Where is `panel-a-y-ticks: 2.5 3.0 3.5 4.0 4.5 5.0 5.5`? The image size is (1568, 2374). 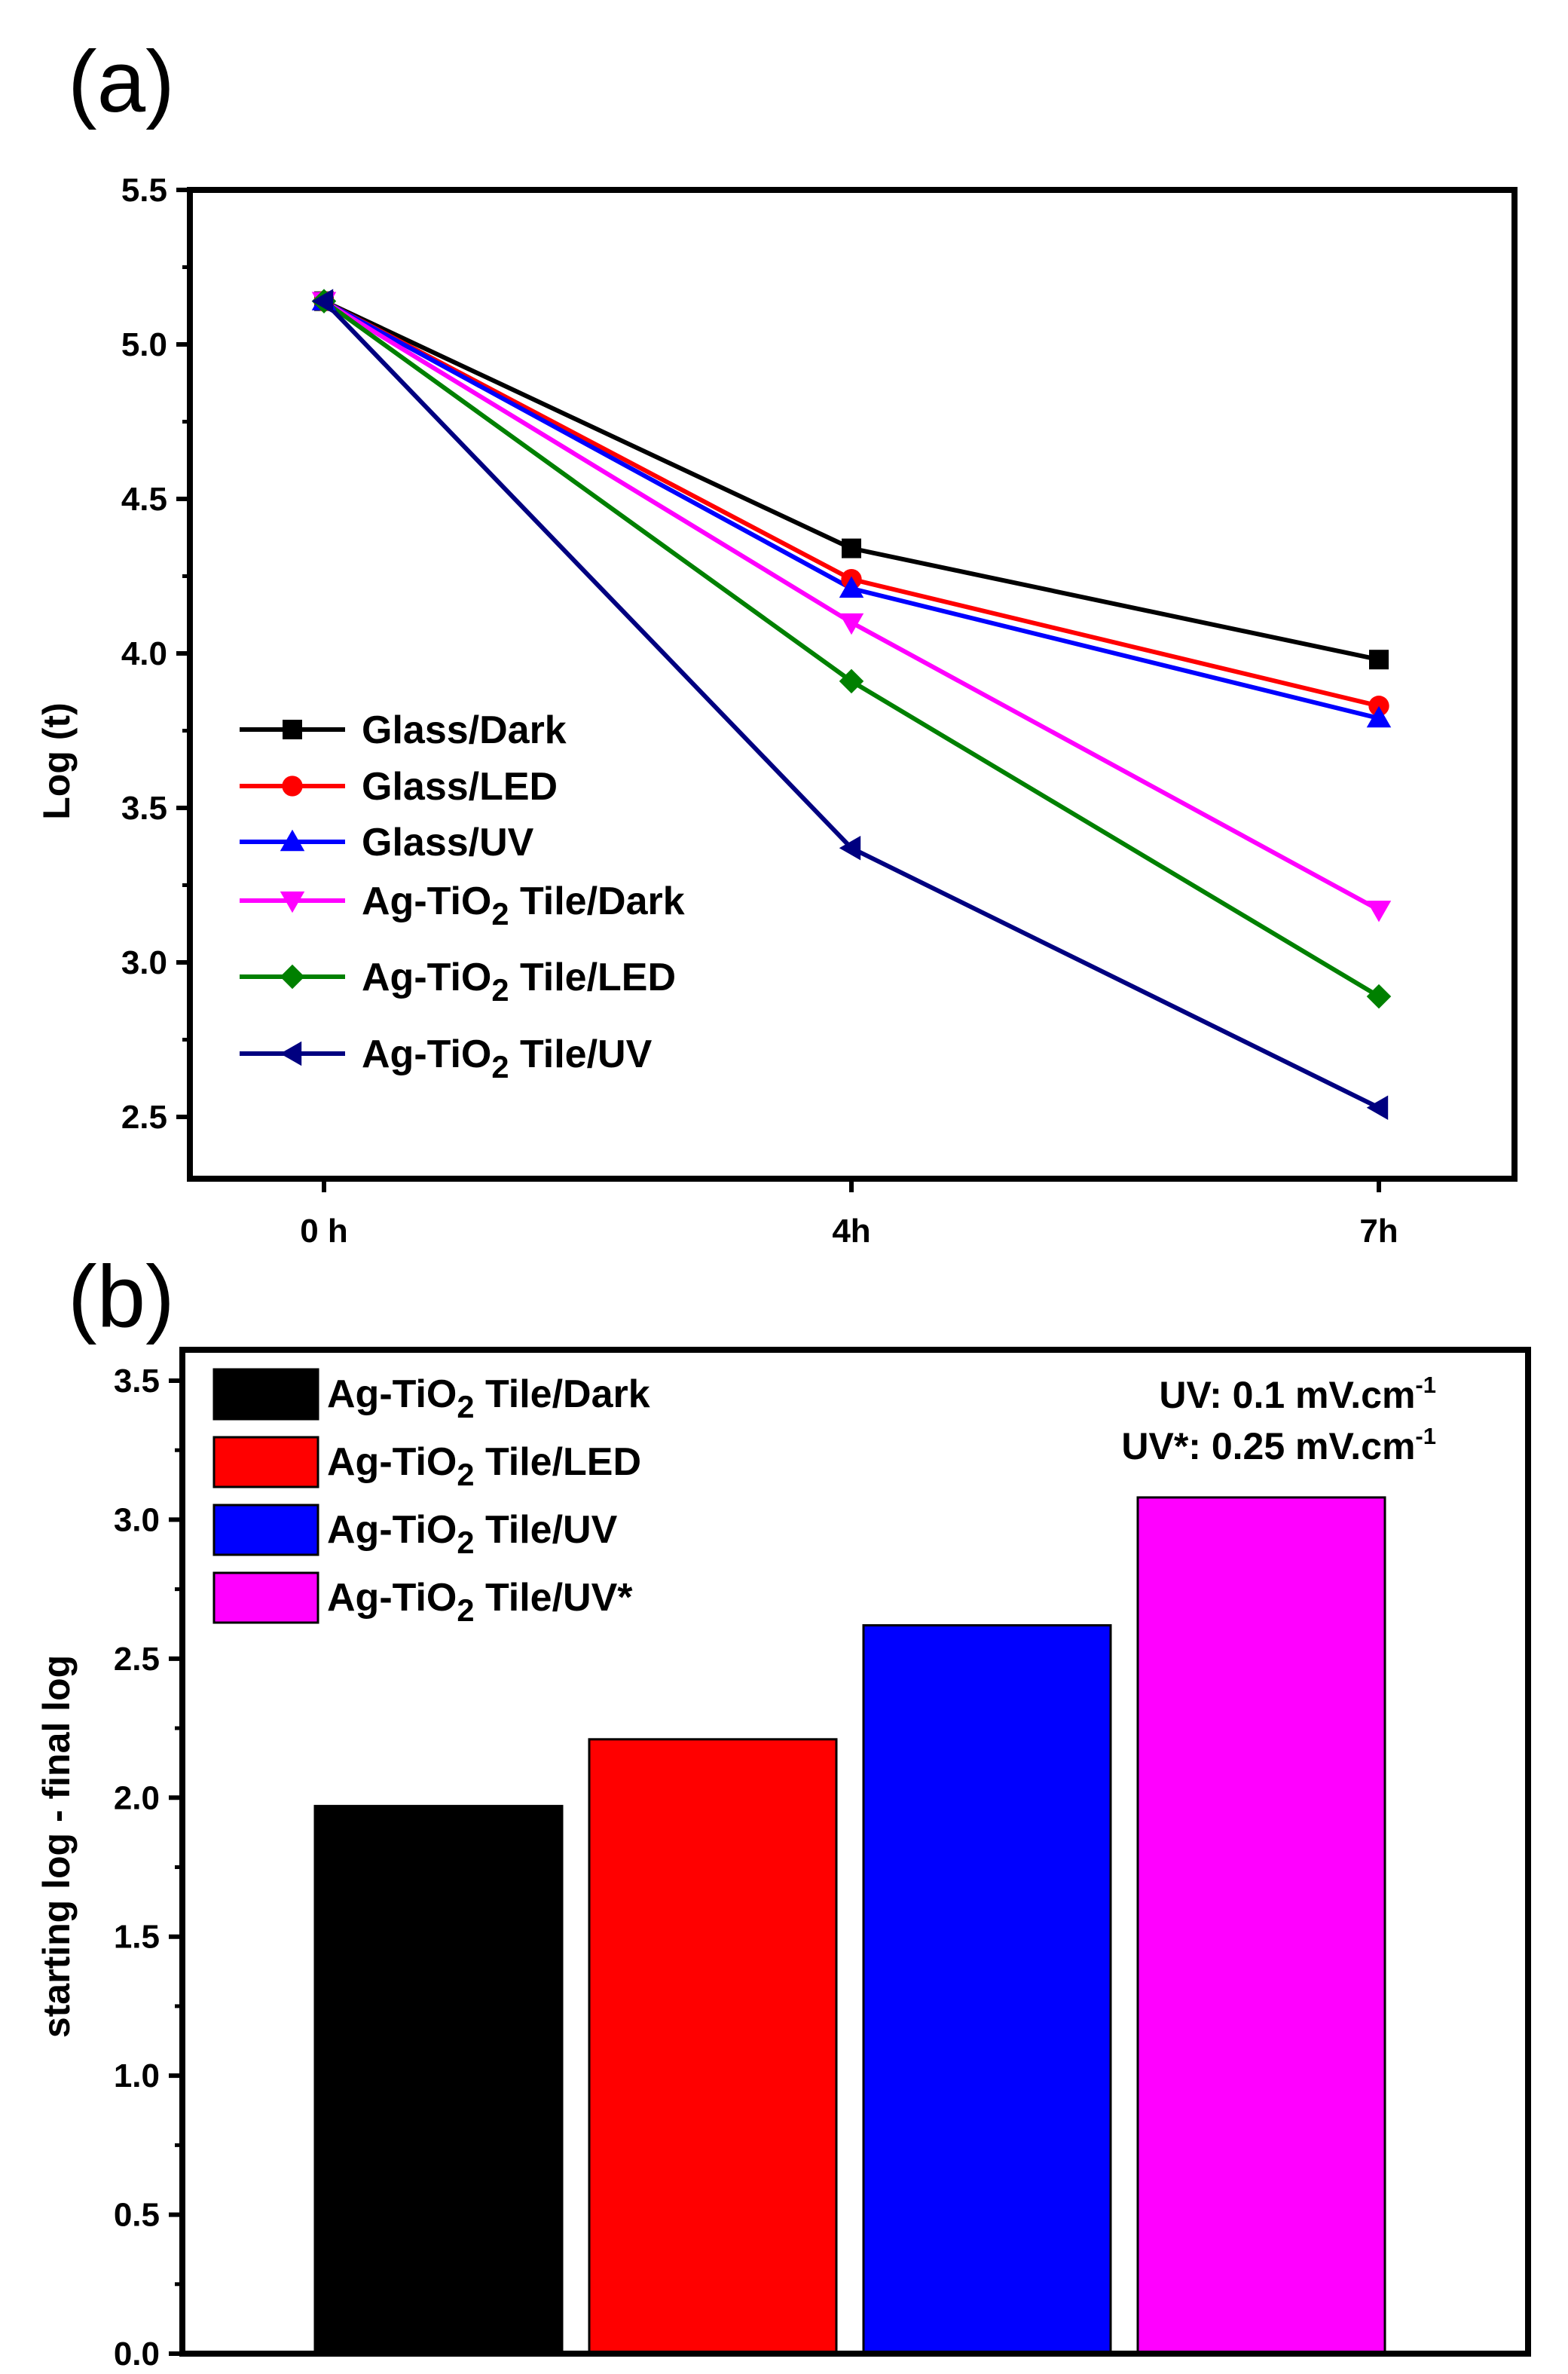 panel-a-y-ticks: 2.5 3.0 3.5 4.0 4.5 5.0 5.5 is located at coordinates (155, 654).